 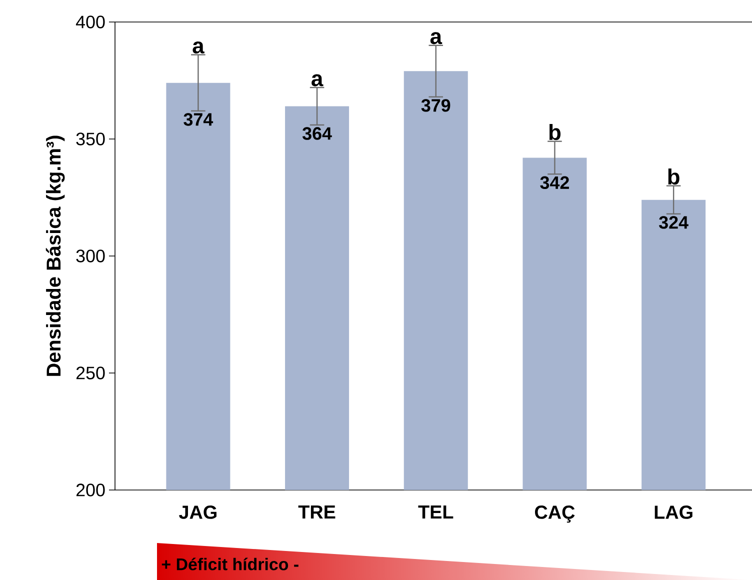 I want to click on y-tick-label: 400, so click(x=90, y=22).